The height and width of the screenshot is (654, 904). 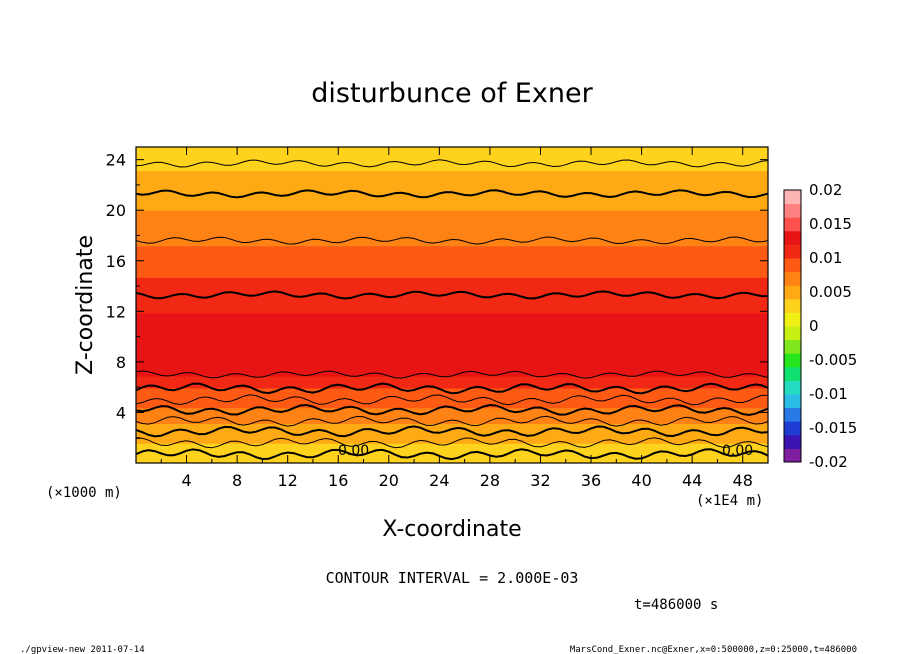 I want to click on colorbar-tick-label: -0.015, so click(x=833, y=428).